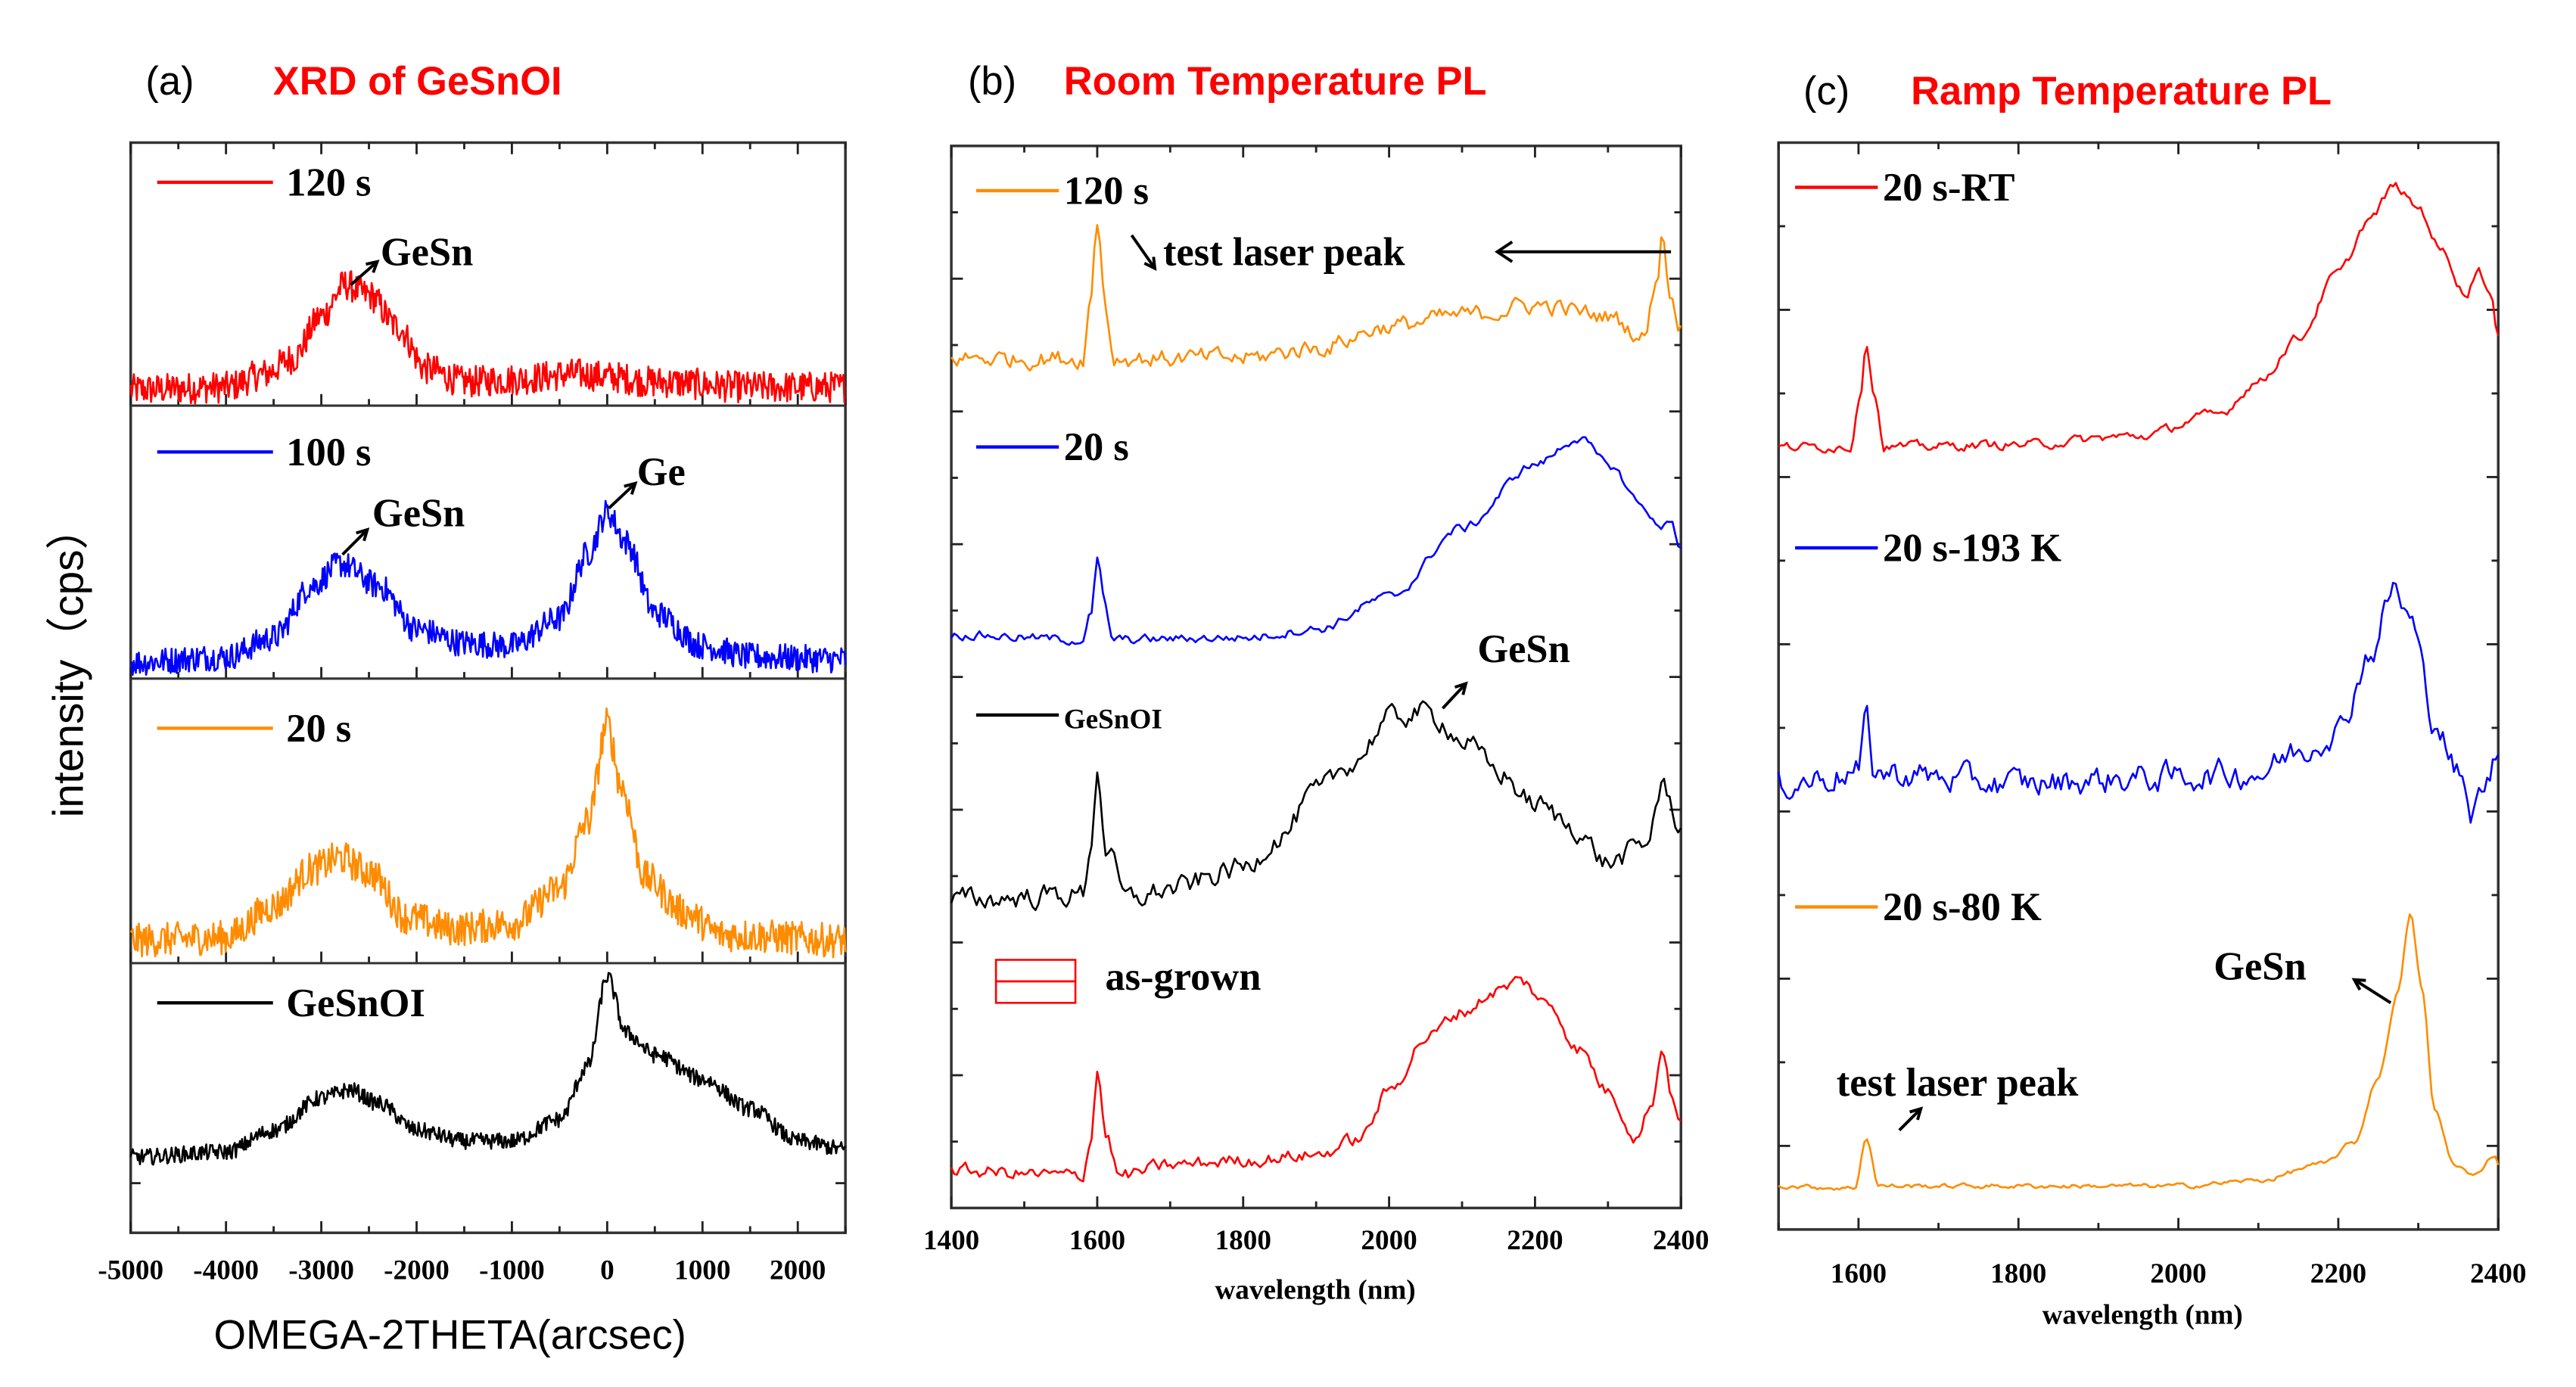 The height and width of the screenshot is (1387, 2576). Describe the element at coordinates (130, 1270) in the screenshot. I see `x-tick-label: -5000` at that location.